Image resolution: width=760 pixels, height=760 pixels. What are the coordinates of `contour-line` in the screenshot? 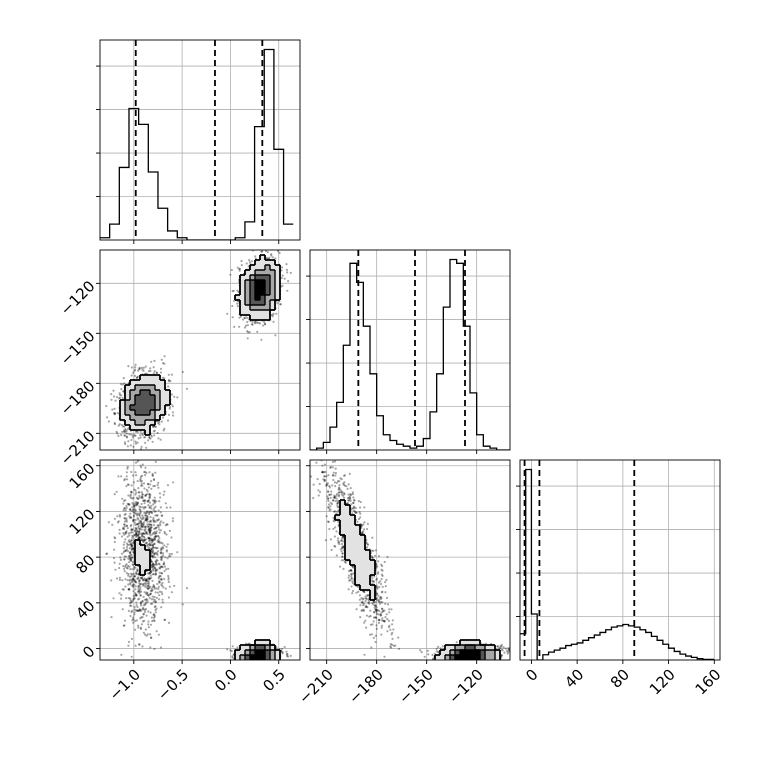 It's located at (200, 345).